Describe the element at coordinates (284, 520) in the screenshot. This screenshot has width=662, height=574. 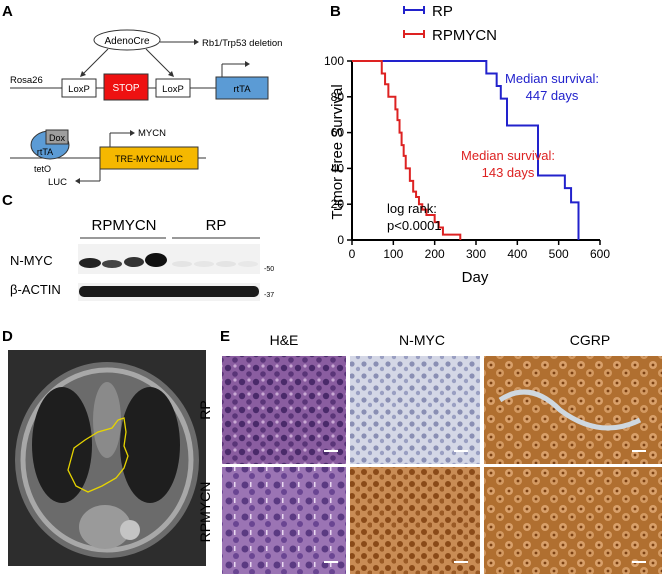
I see `micrograph-he-rpmycn` at that location.